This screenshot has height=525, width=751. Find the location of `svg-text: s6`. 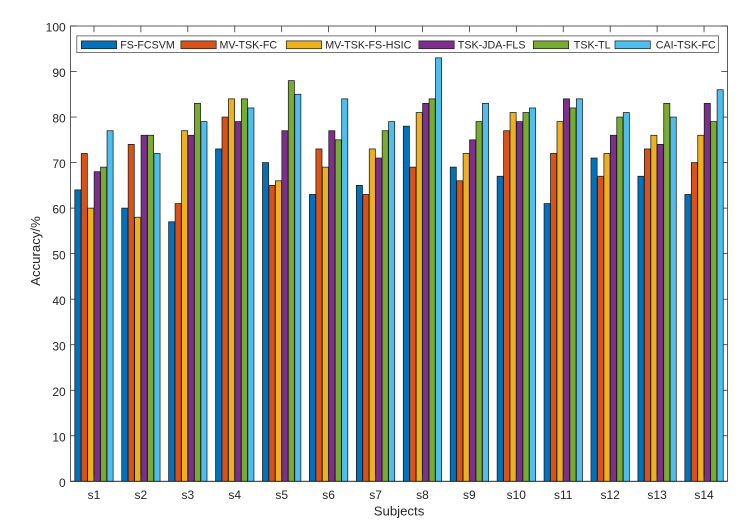

svg-text: s6 is located at coordinates (328, 495).